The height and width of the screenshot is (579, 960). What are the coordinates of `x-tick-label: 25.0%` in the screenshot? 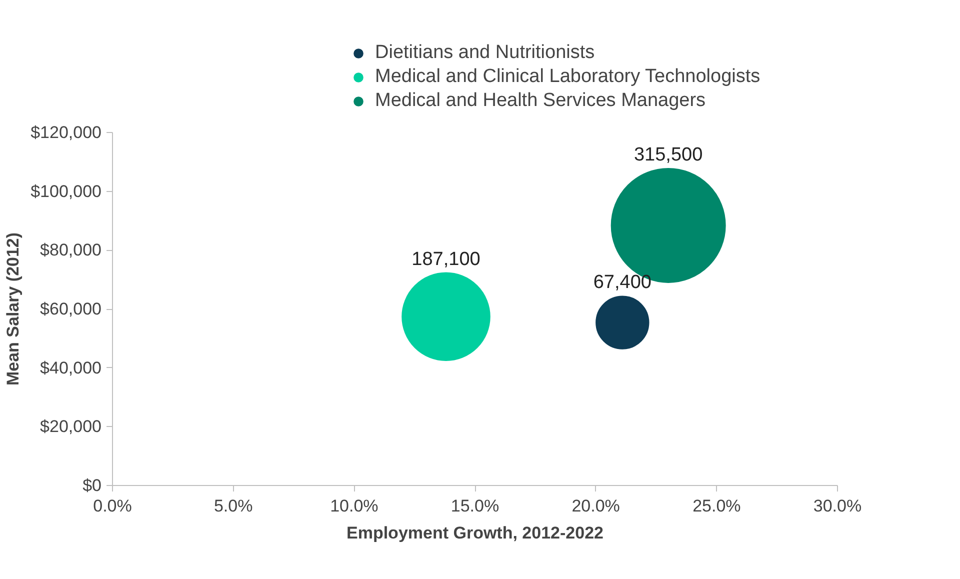 It's located at (716, 506).